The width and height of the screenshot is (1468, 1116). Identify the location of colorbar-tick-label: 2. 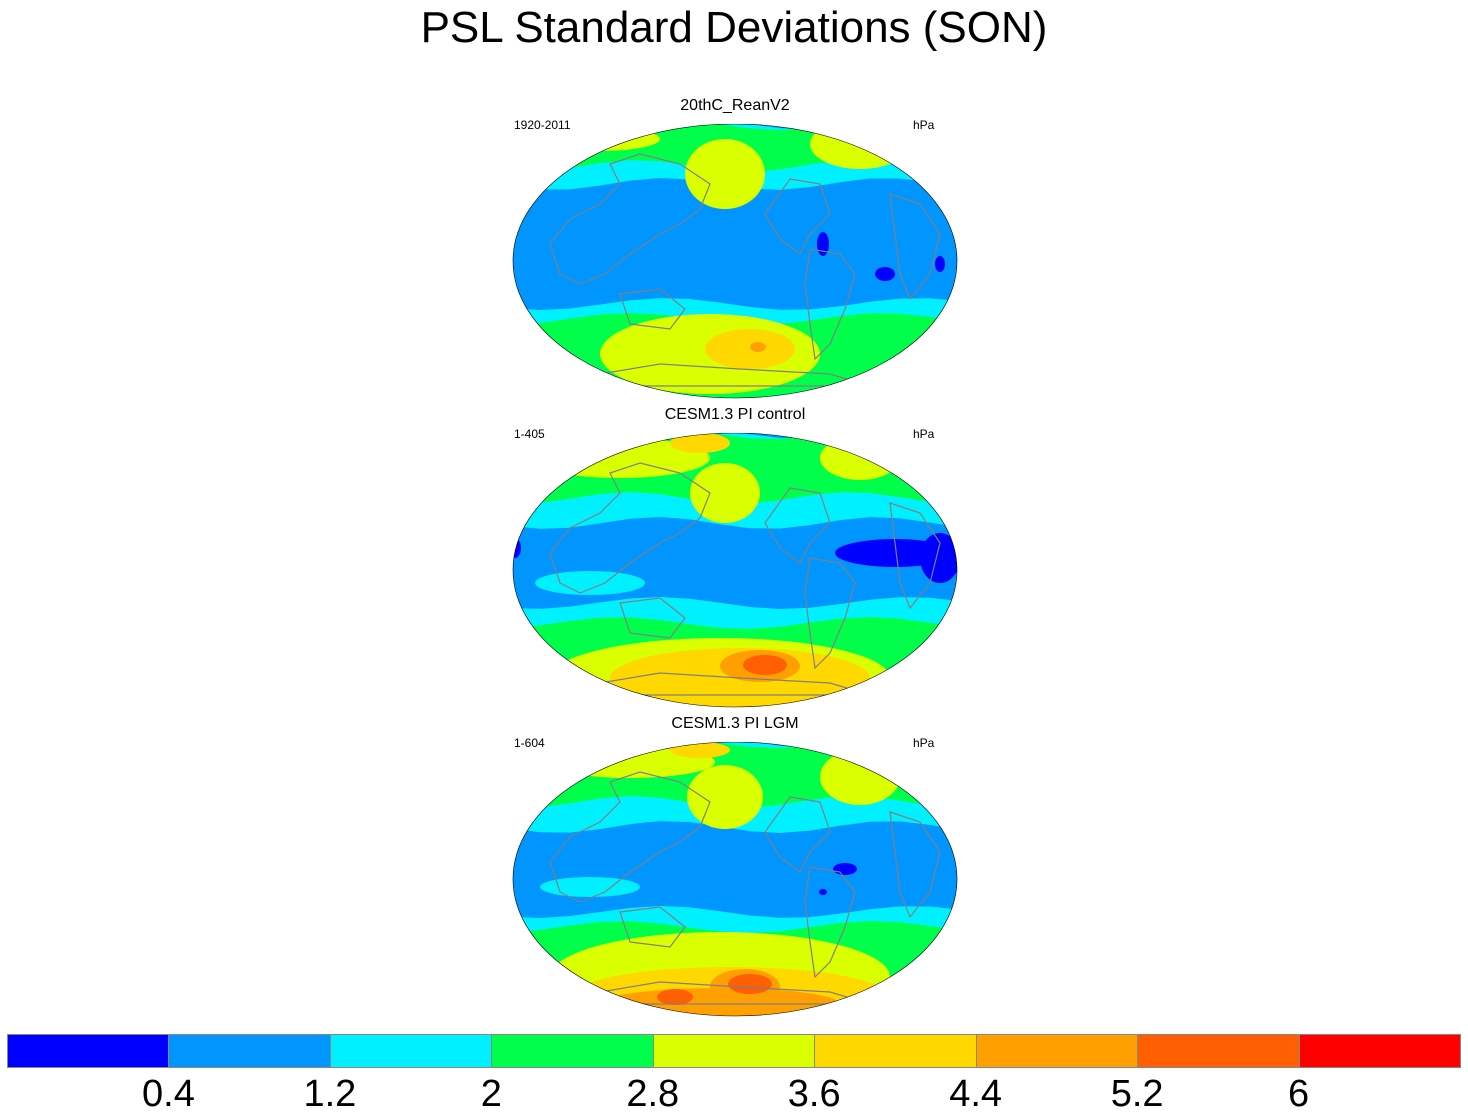
(491, 1094).